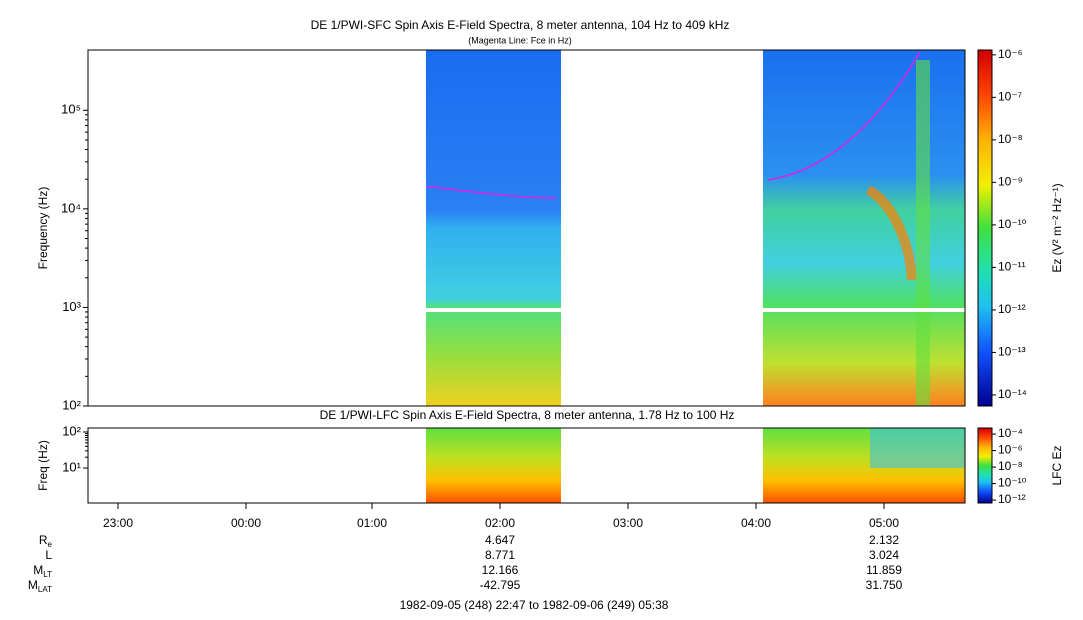 The width and height of the screenshot is (1083, 620). What do you see at coordinates (628, 523) in the screenshot?
I see `x-tick-label: 03:00` at bounding box center [628, 523].